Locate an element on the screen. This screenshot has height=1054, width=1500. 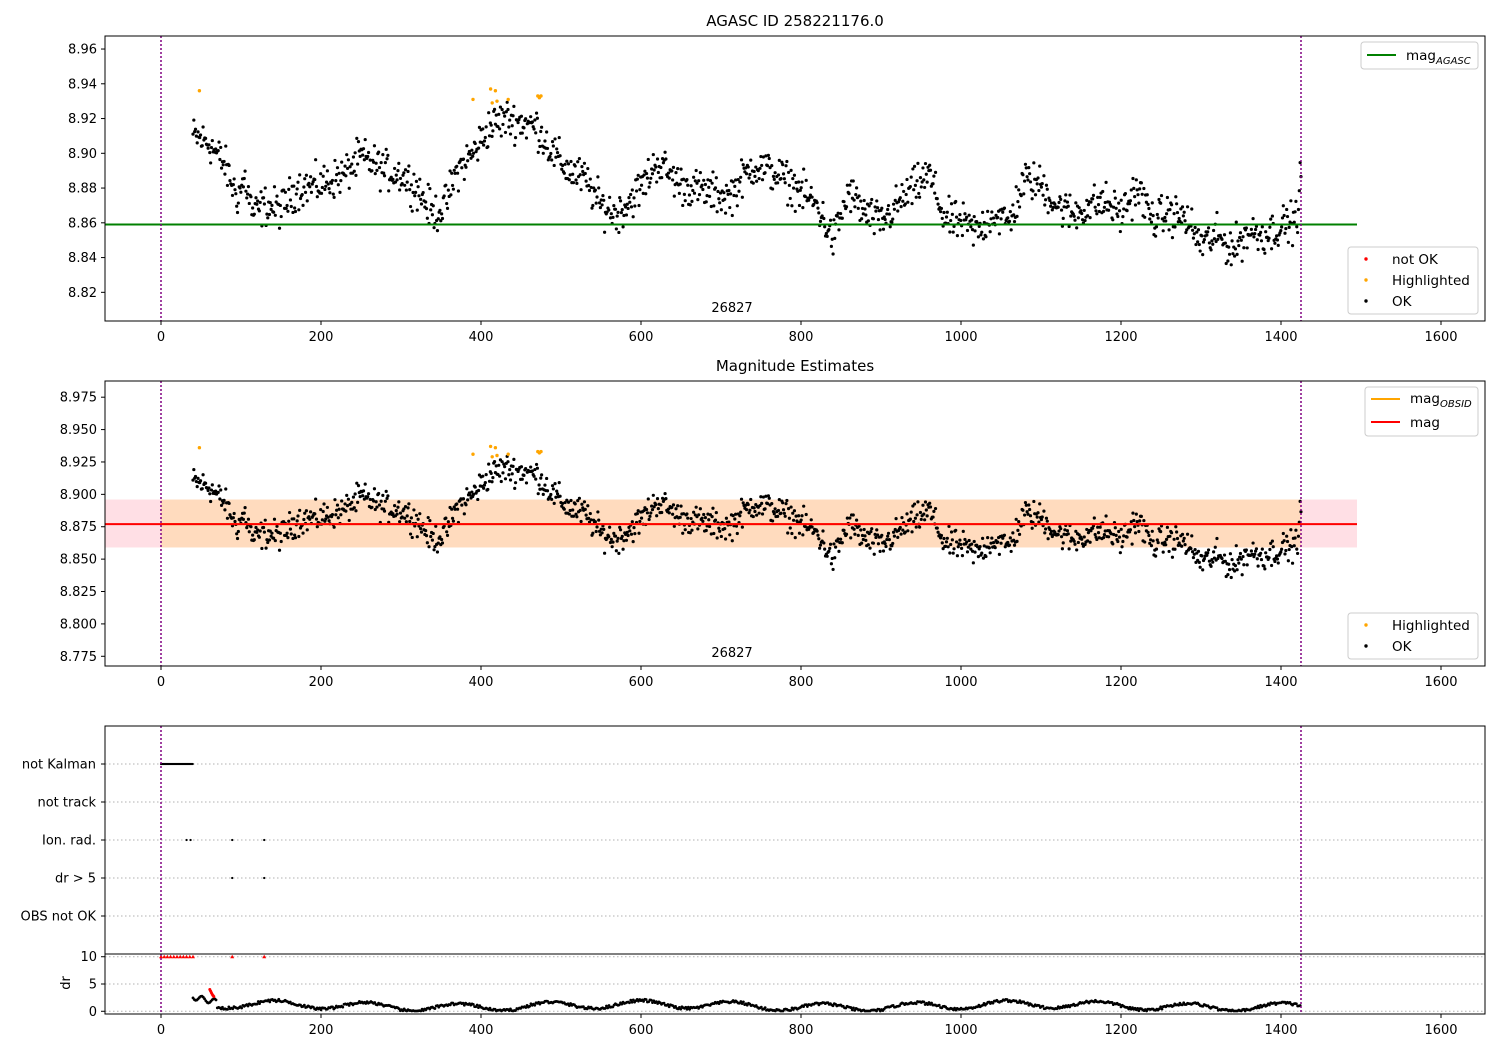
y-tick-label: 8.94 is located at coordinates (82, 84).